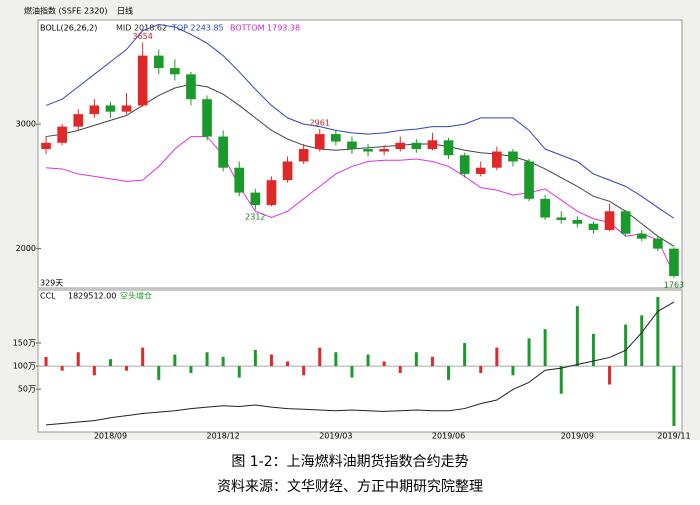  What do you see at coordinates (141, 28) in the screenshot?
I see `mid-label: MID 2018.62` at bounding box center [141, 28].